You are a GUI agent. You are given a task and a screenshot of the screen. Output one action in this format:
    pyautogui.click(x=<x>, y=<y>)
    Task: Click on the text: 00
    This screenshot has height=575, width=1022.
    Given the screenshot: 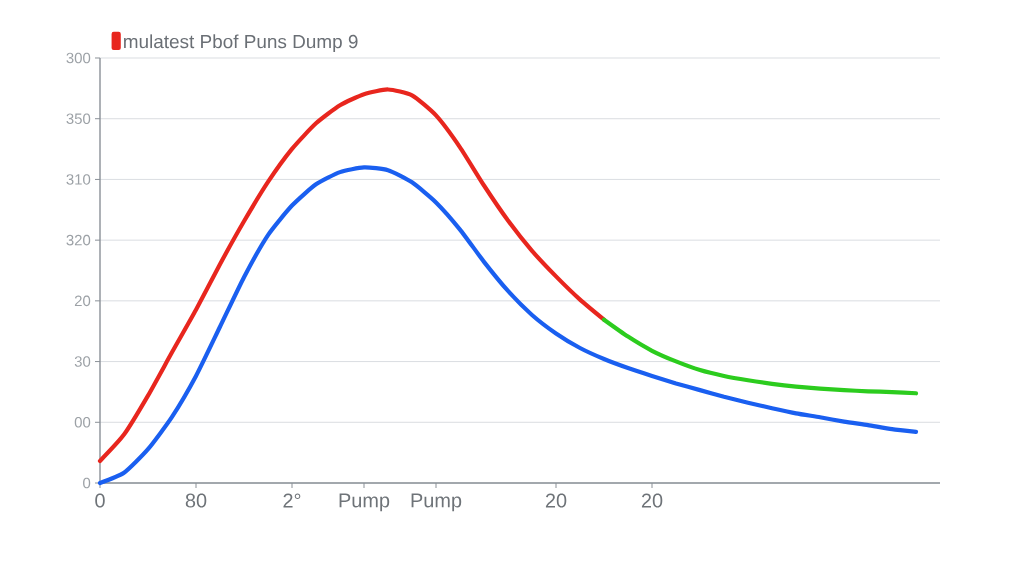 What is the action you would take?
    pyautogui.click(x=82, y=422)
    